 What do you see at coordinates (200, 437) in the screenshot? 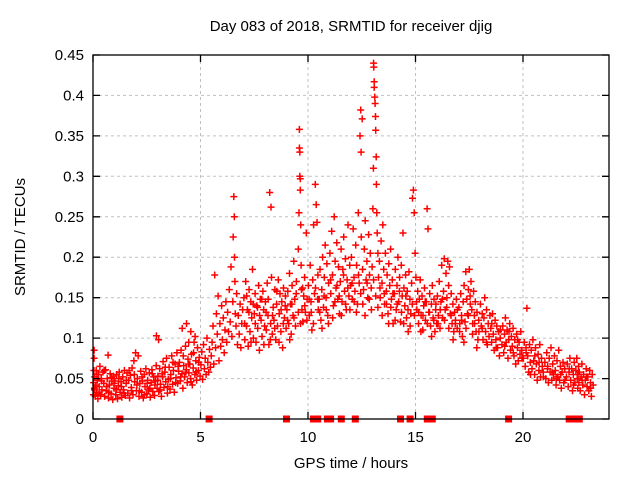
I see `x-tick-label: 5` at bounding box center [200, 437].